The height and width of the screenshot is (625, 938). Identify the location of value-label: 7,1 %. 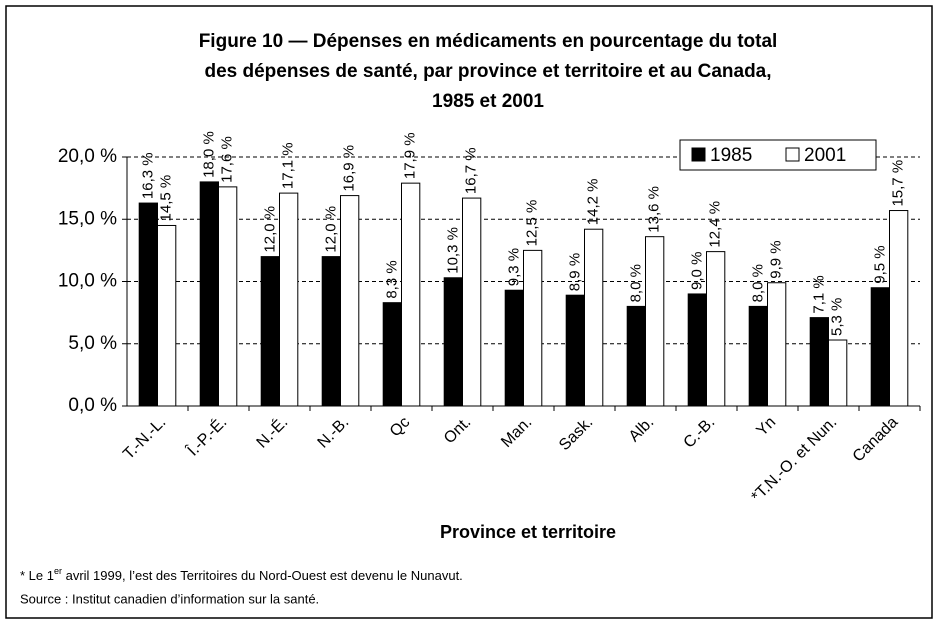
(818, 294).